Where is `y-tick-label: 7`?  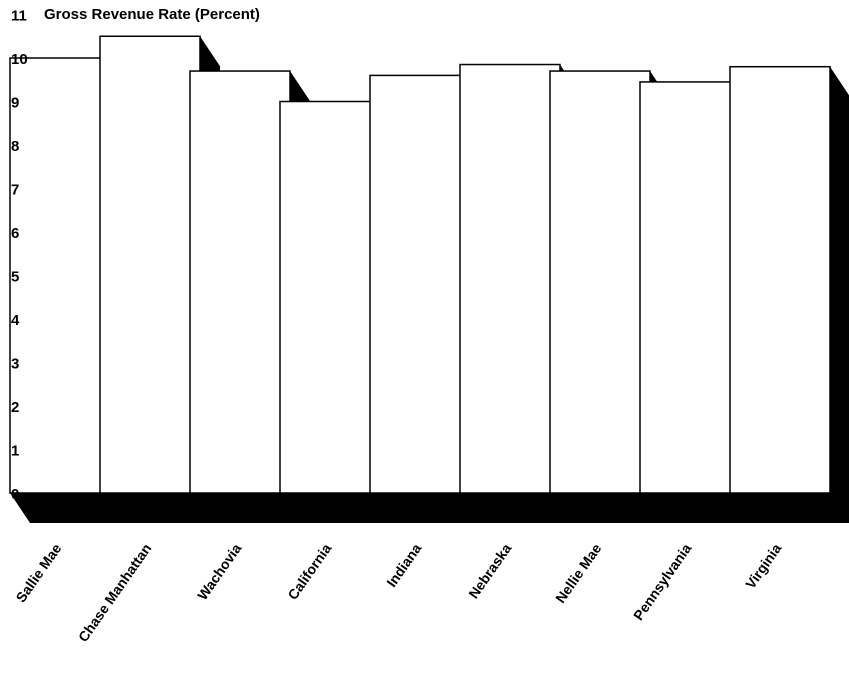 y-tick-label: 7 is located at coordinates (15, 190).